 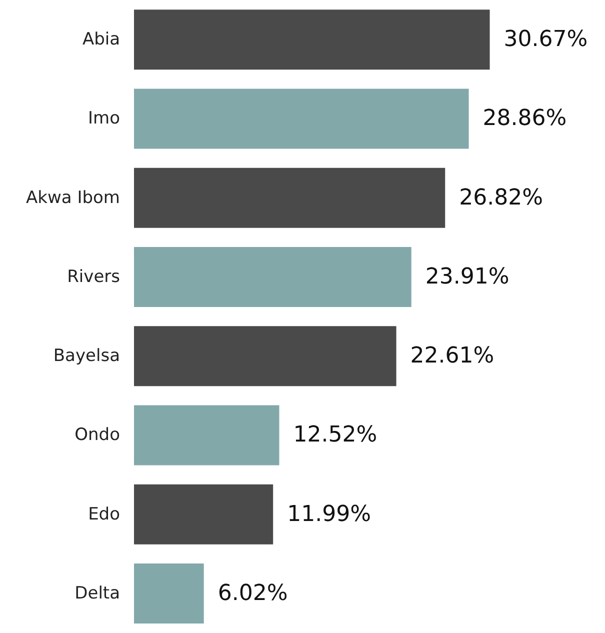 What do you see at coordinates (452, 356) in the screenshot?
I see `data-label: 22.61%` at bounding box center [452, 356].